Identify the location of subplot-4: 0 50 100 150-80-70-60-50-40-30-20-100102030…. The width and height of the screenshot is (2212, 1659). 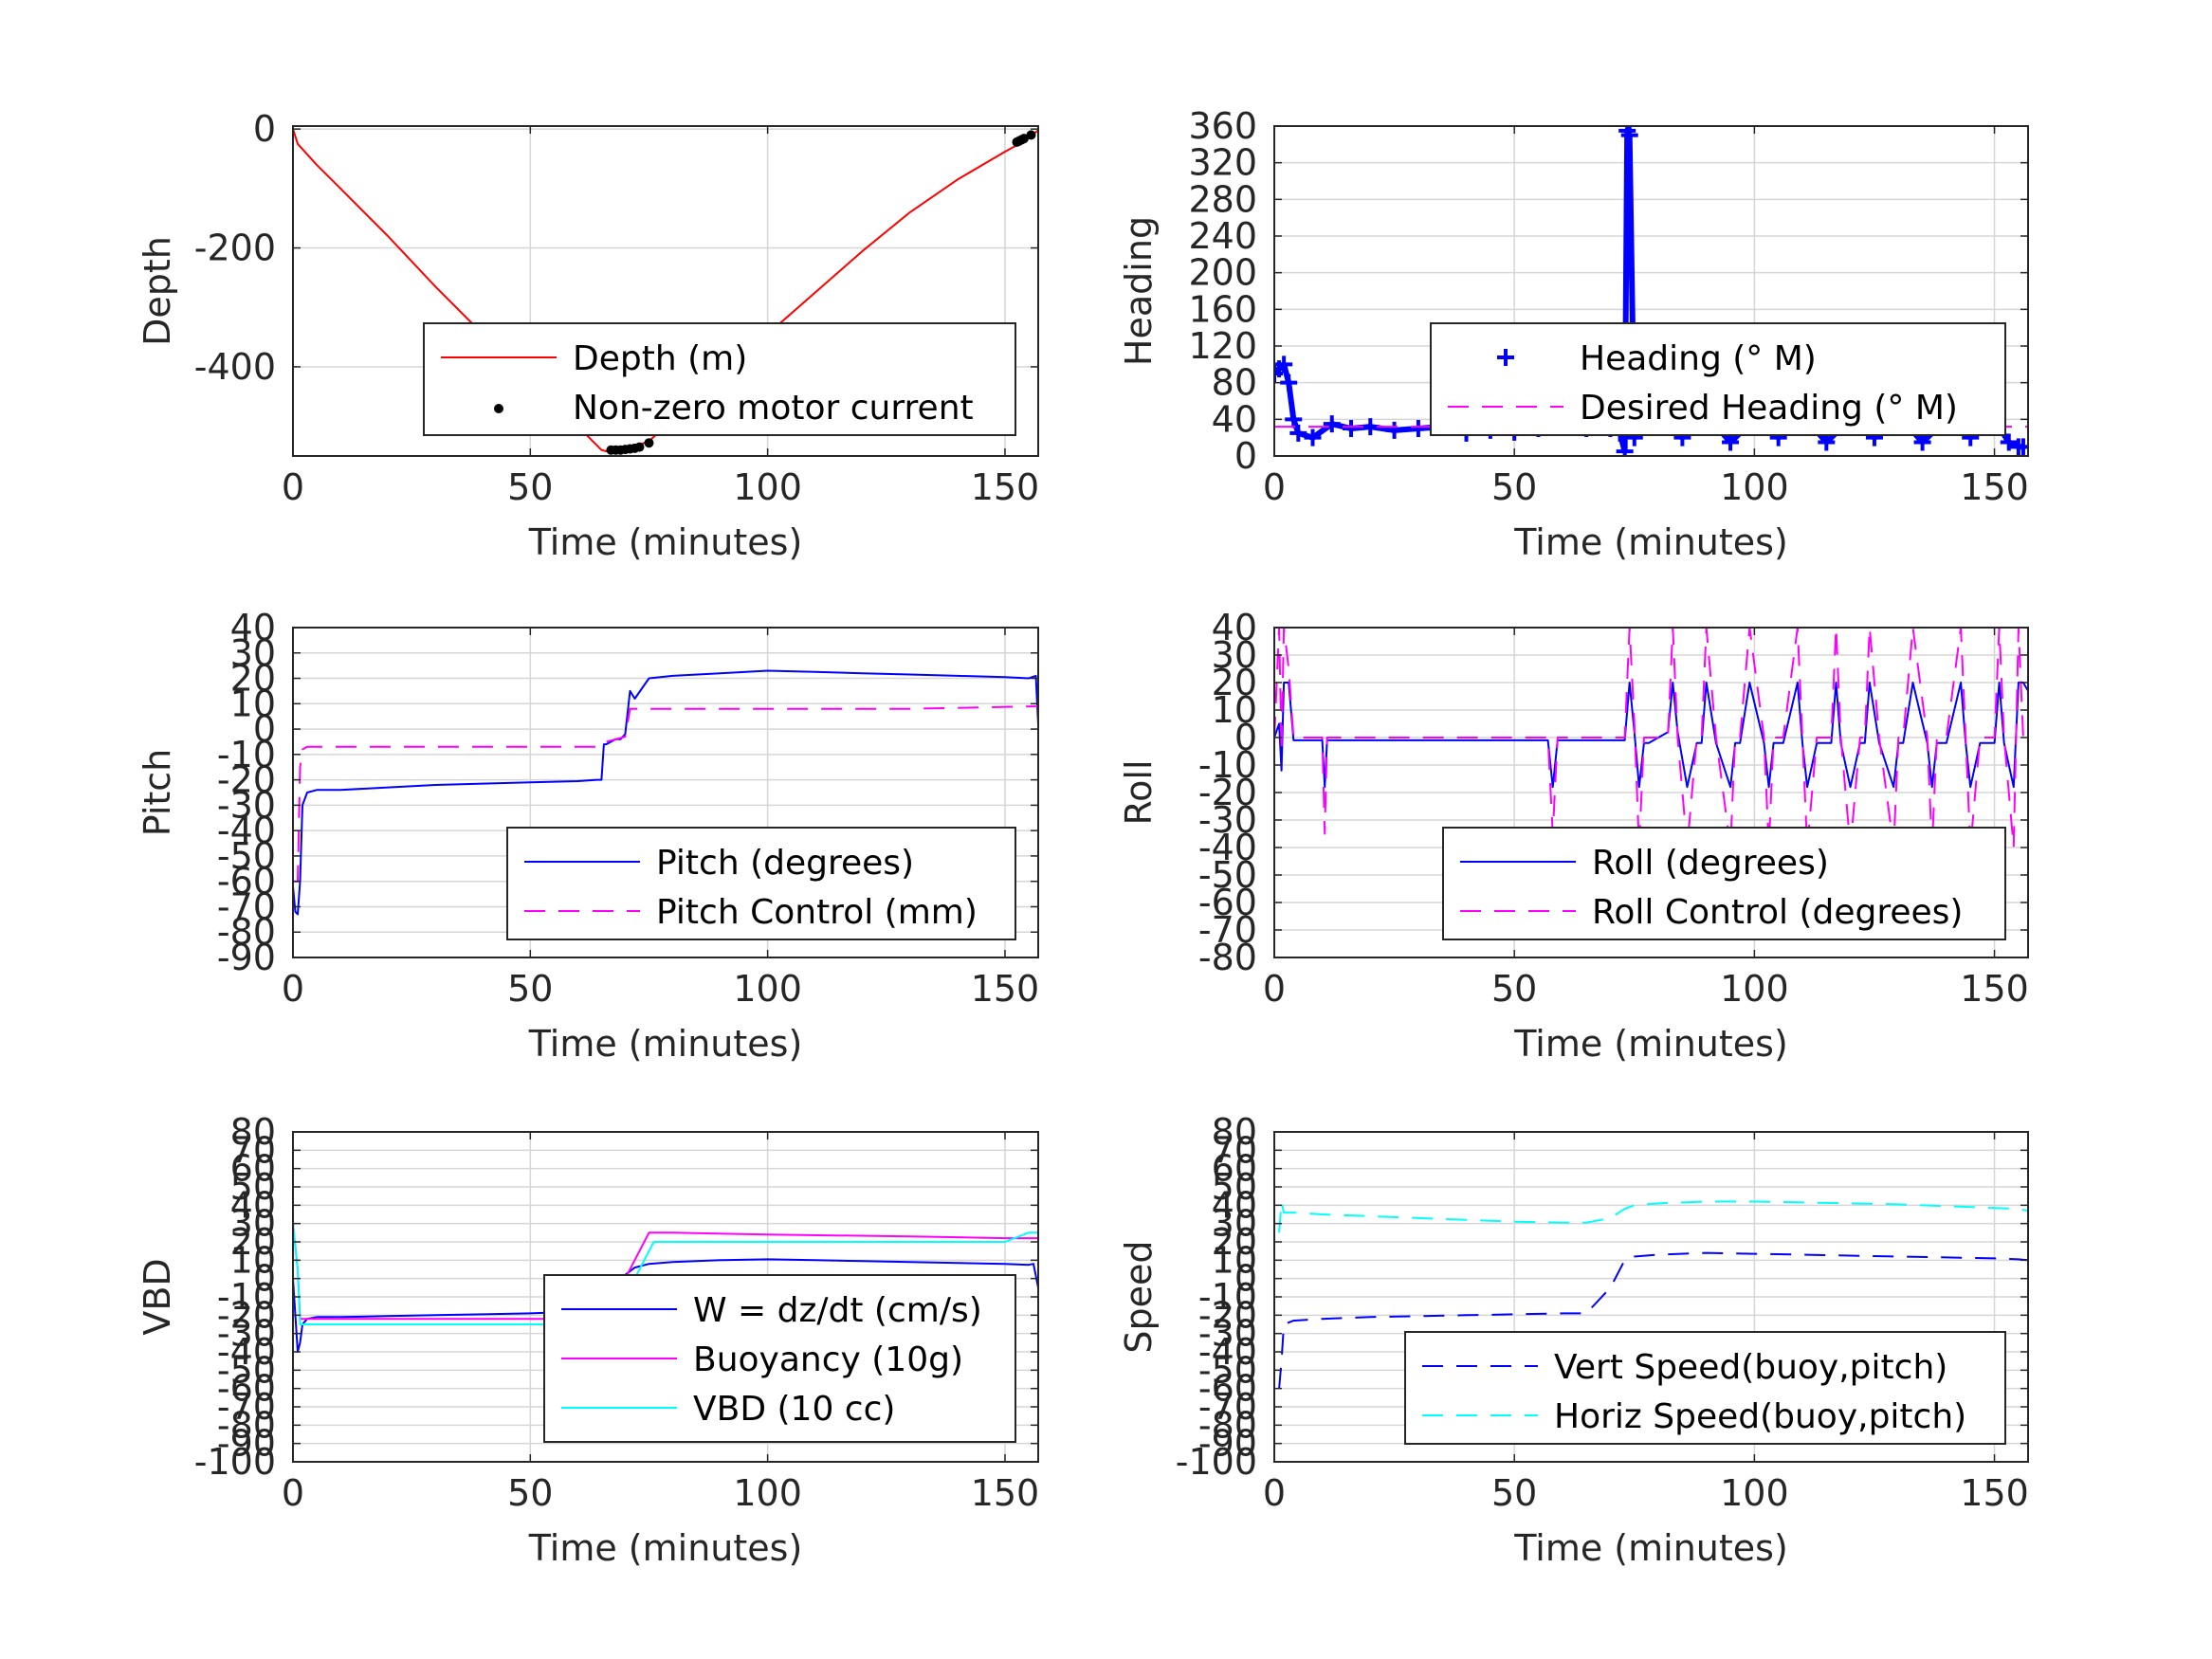
(1573, 836).